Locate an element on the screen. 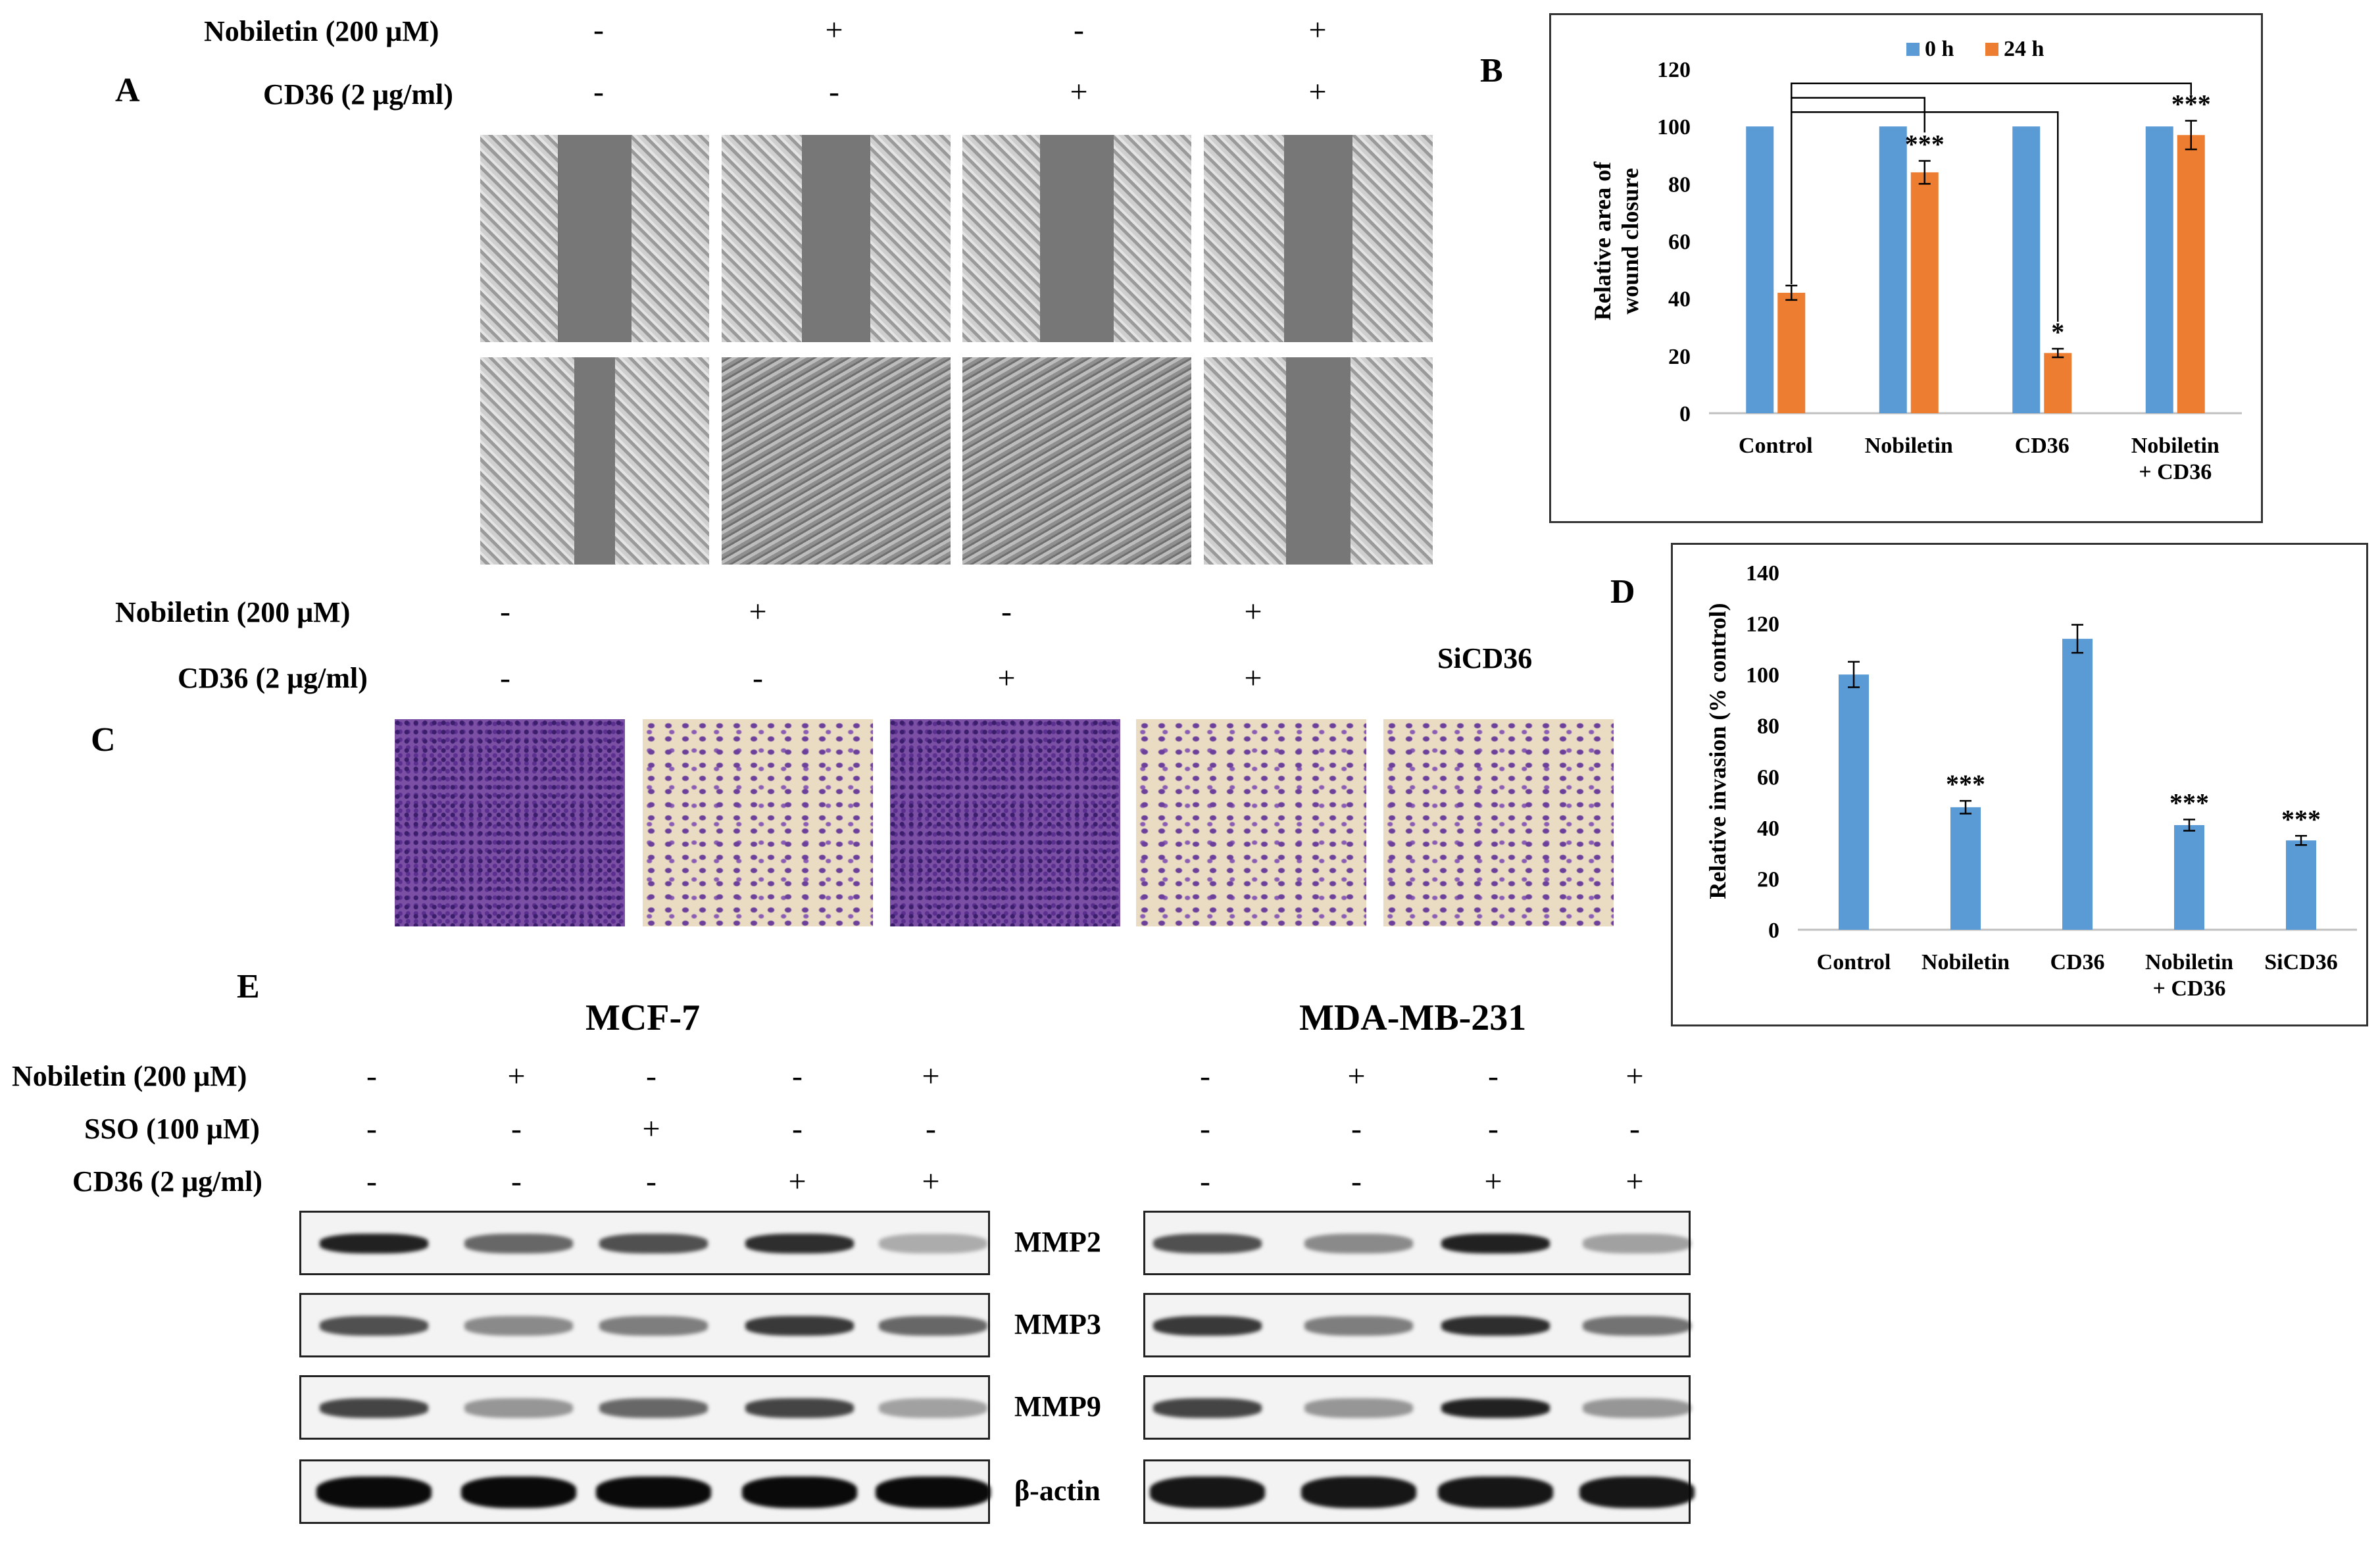  panel-c-nobiletin-sign-2: + is located at coordinates (758, 611).